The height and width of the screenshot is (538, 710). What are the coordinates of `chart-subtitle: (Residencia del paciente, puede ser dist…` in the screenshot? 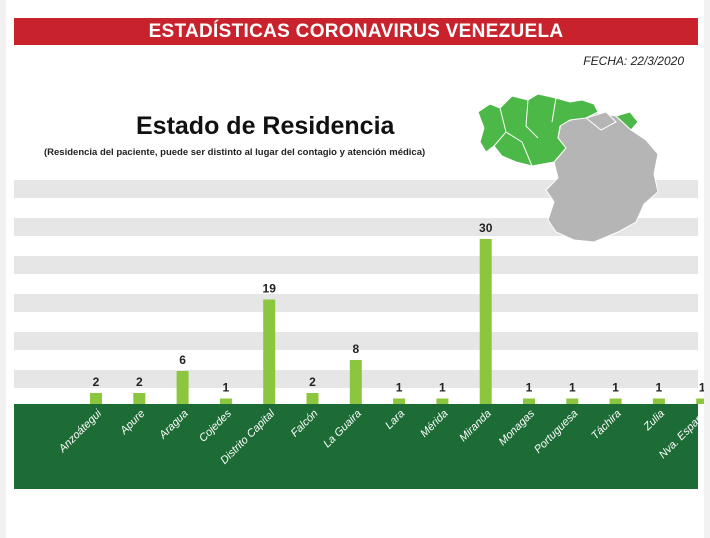 It's located at (235, 152).